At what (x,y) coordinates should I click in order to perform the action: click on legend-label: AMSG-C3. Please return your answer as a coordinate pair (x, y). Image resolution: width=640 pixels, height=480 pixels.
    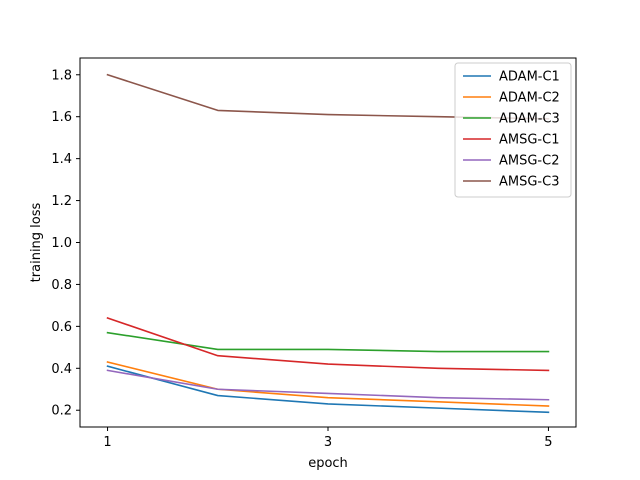
    Looking at the image, I should click on (529, 182).